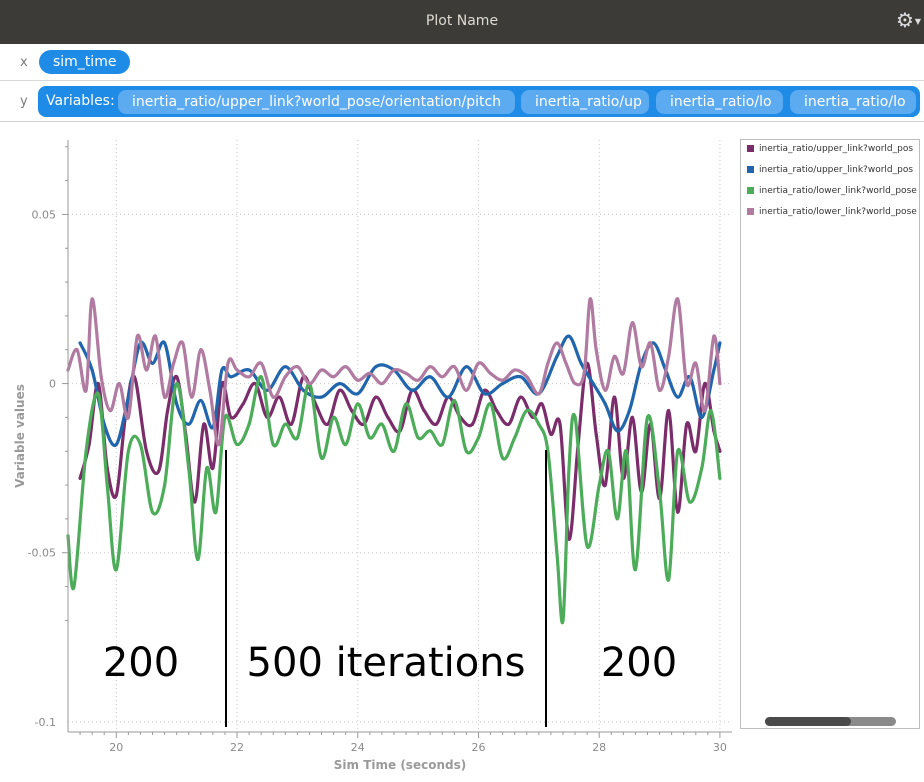  What do you see at coordinates (917, 21) in the screenshot?
I see `chevron-down-icon: ▼` at bounding box center [917, 21].